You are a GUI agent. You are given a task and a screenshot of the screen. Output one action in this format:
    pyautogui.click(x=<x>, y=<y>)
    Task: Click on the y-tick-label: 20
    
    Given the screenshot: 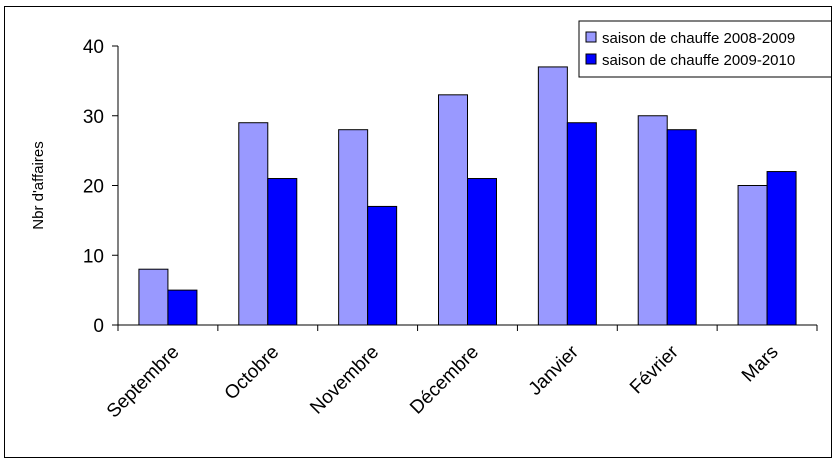 What is the action you would take?
    pyautogui.click(x=93, y=187)
    